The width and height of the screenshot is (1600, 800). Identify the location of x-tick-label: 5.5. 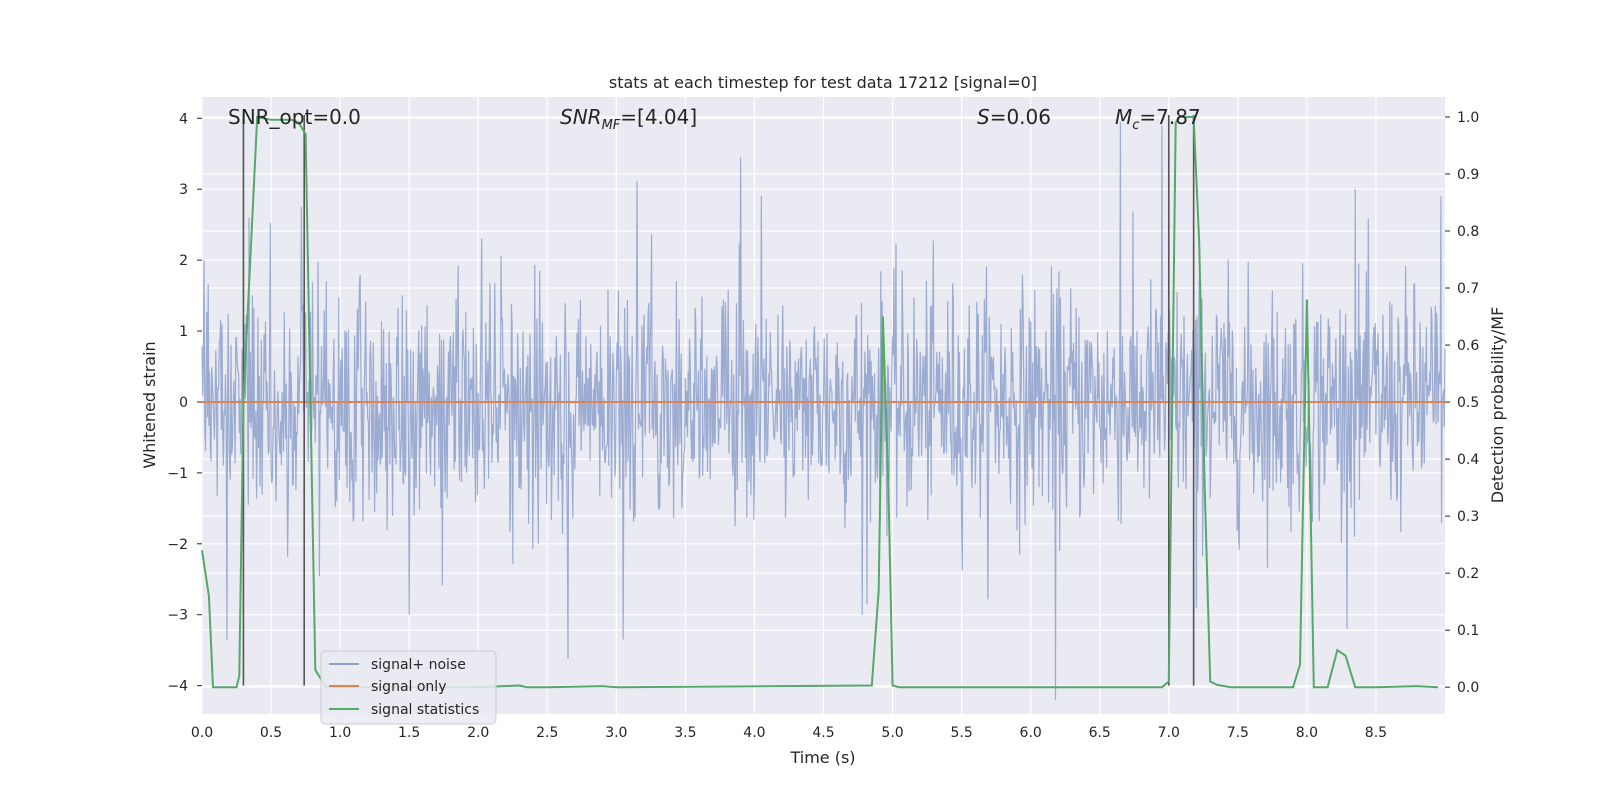
(961, 733).